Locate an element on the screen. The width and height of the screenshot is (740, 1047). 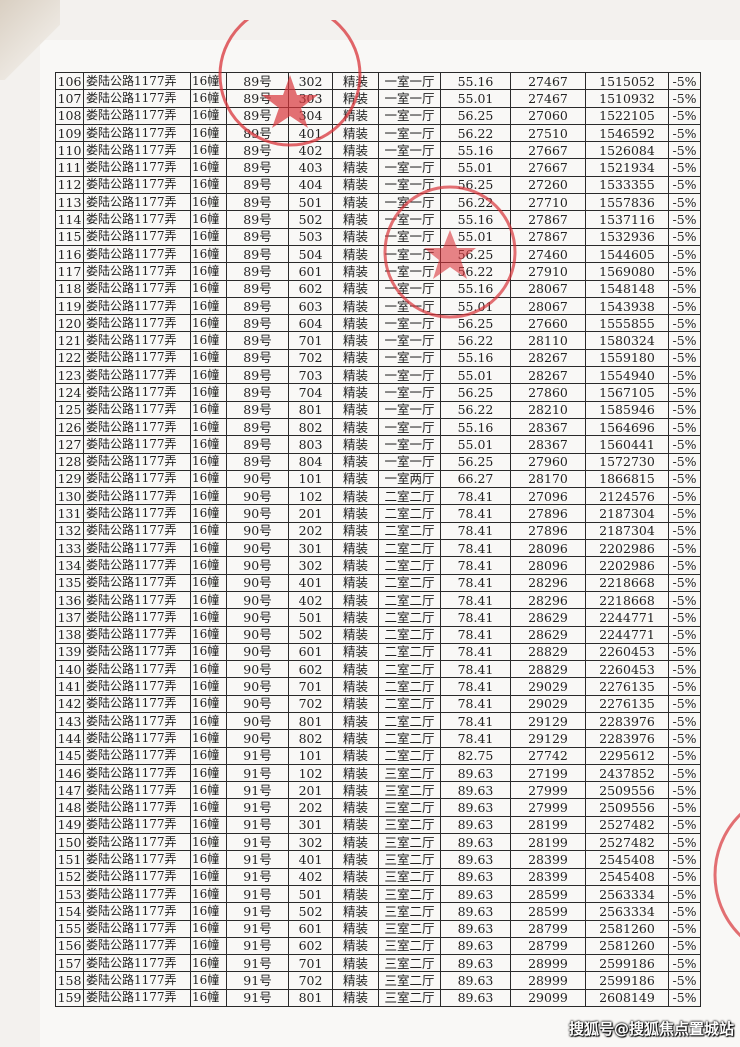
total-price-cell: 1559180 is located at coordinates (627, 358).